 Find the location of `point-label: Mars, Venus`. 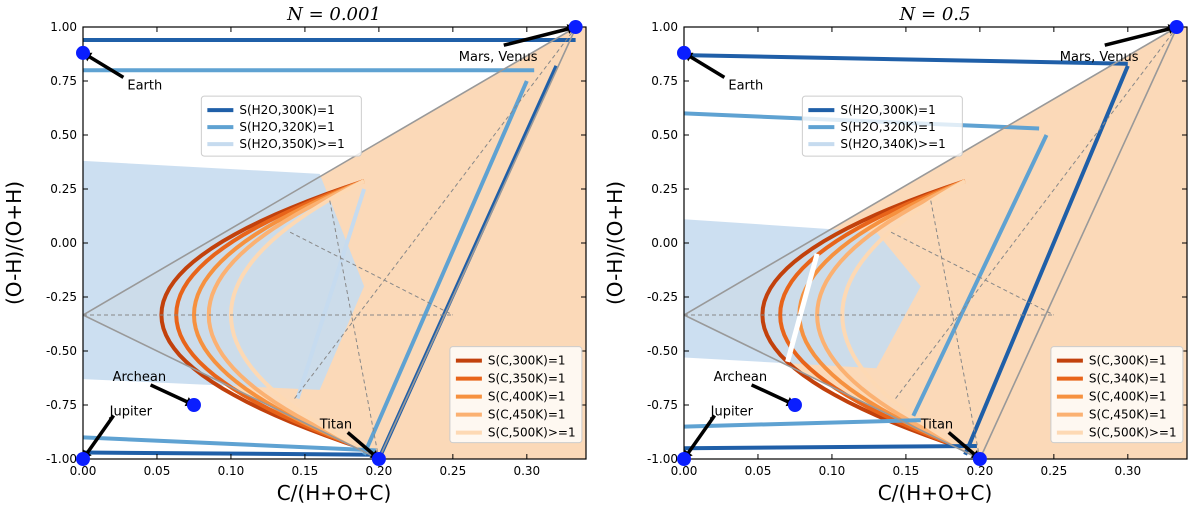

point-label: Mars, Venus is located at coordinates (1099, 57).